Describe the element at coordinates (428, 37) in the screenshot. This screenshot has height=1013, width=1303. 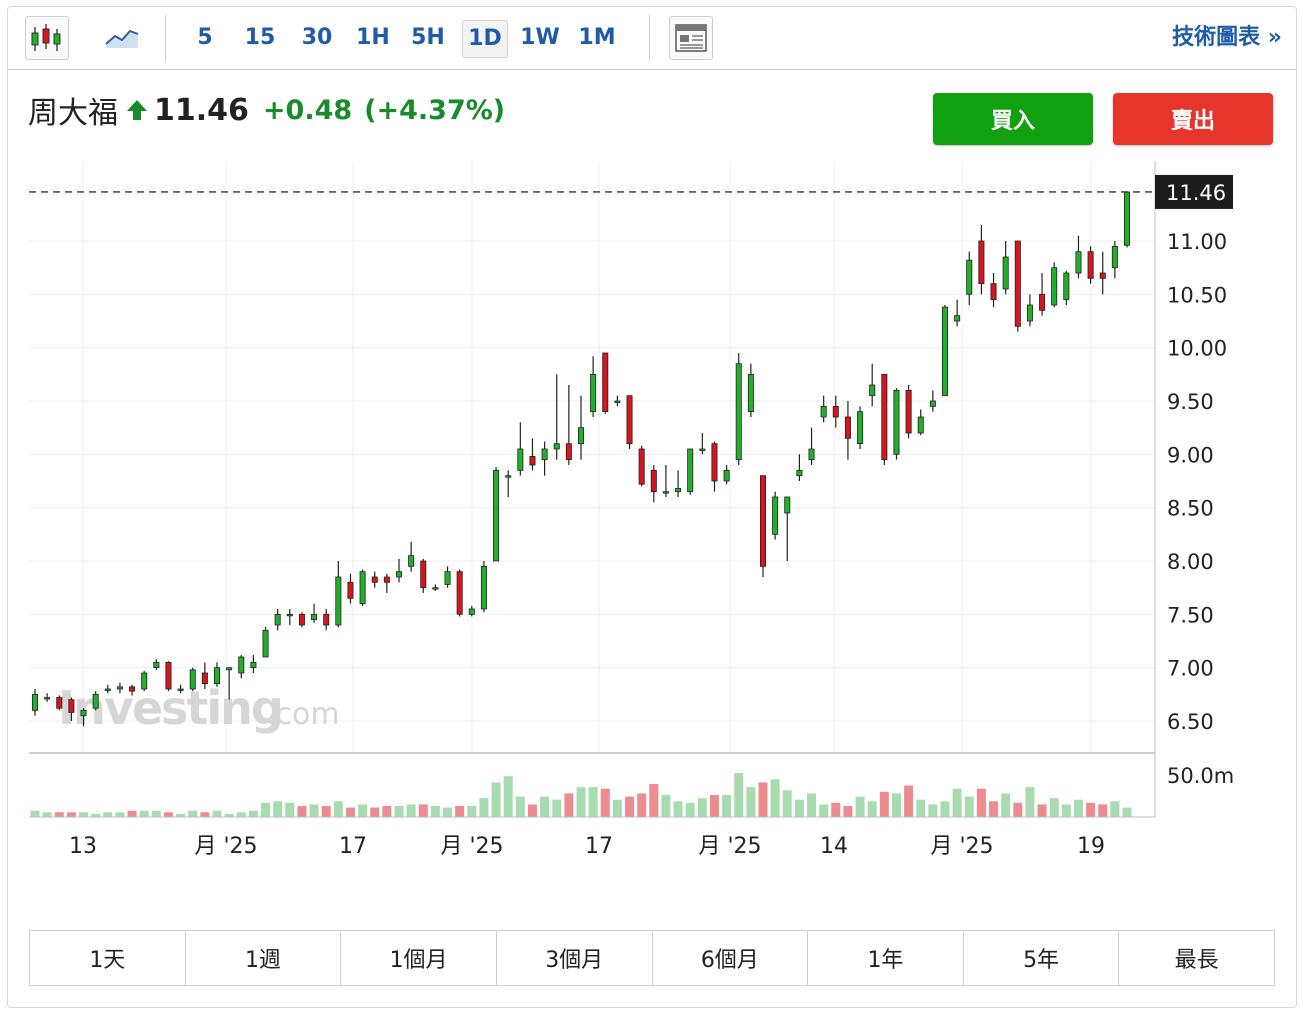
I see `interval-5h: 5H` at that location.